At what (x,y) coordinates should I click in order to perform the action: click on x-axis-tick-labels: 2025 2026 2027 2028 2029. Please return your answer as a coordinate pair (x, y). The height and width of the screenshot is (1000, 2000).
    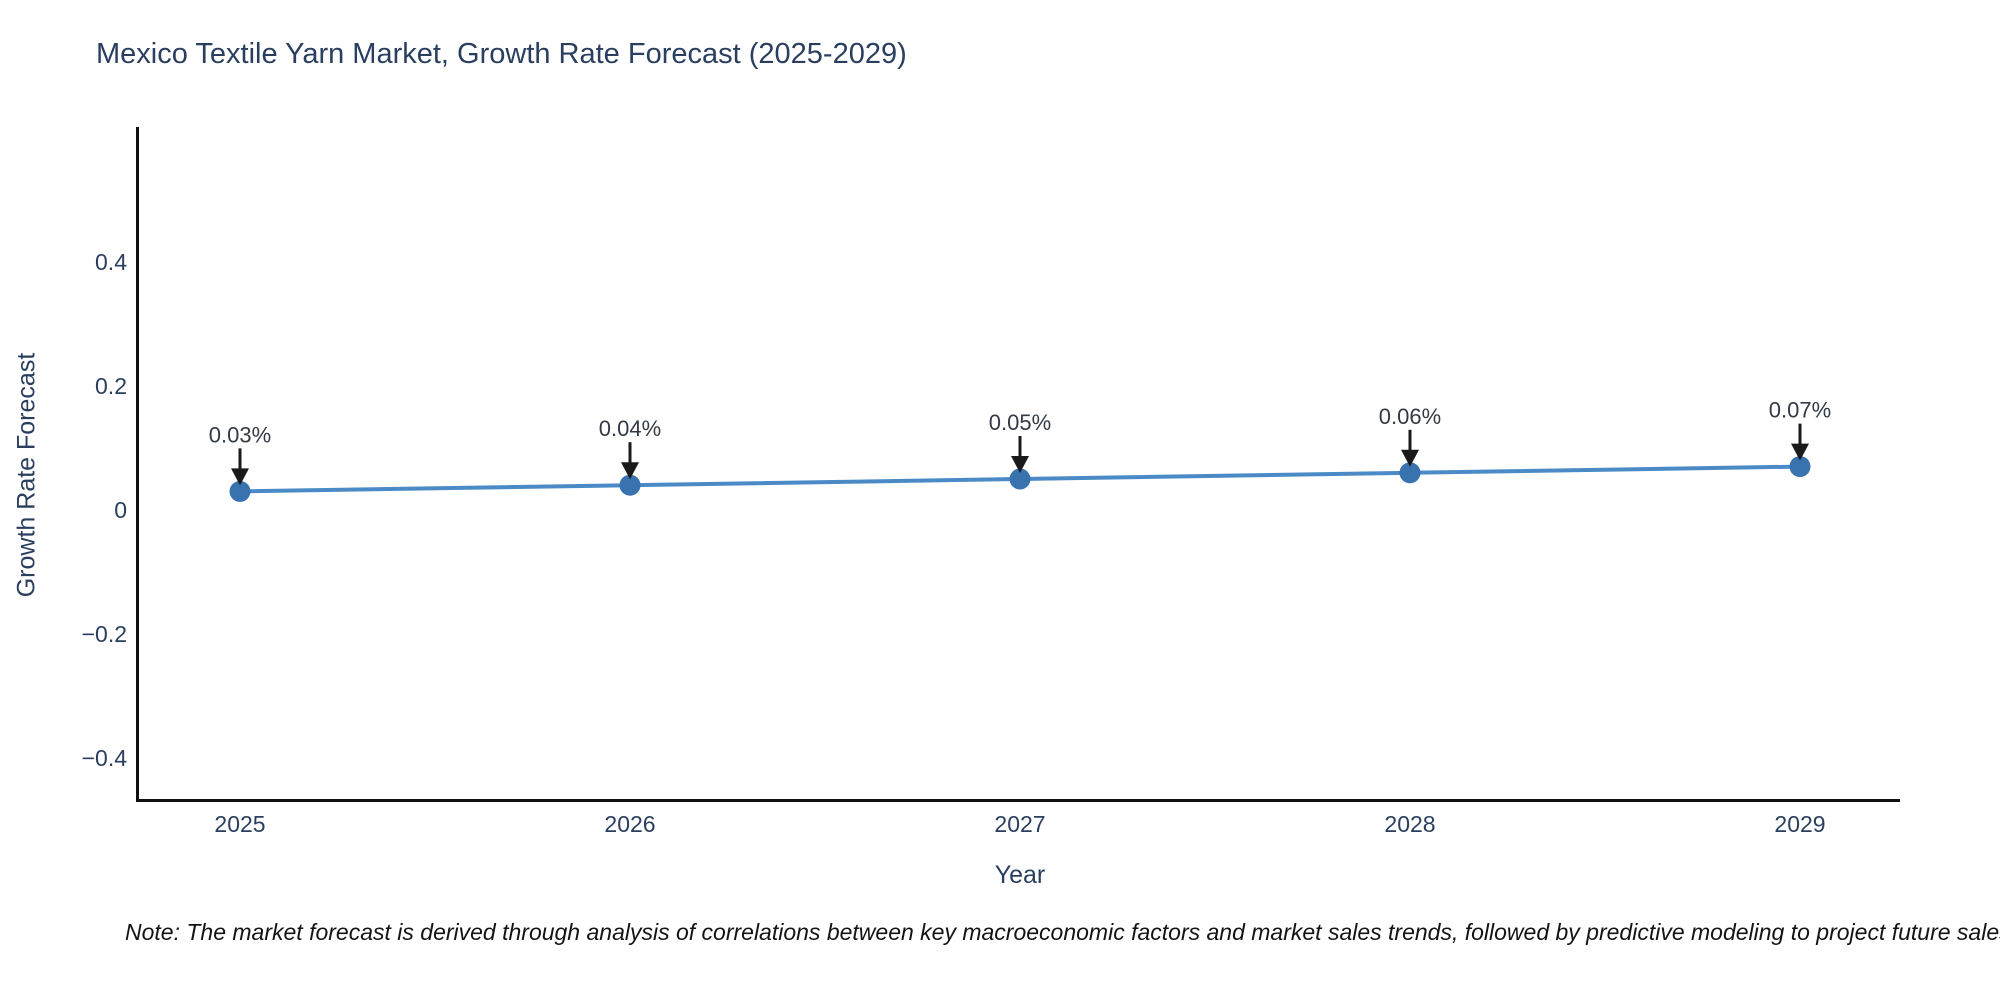
    Looking at the image, I should click on (1019, 824).